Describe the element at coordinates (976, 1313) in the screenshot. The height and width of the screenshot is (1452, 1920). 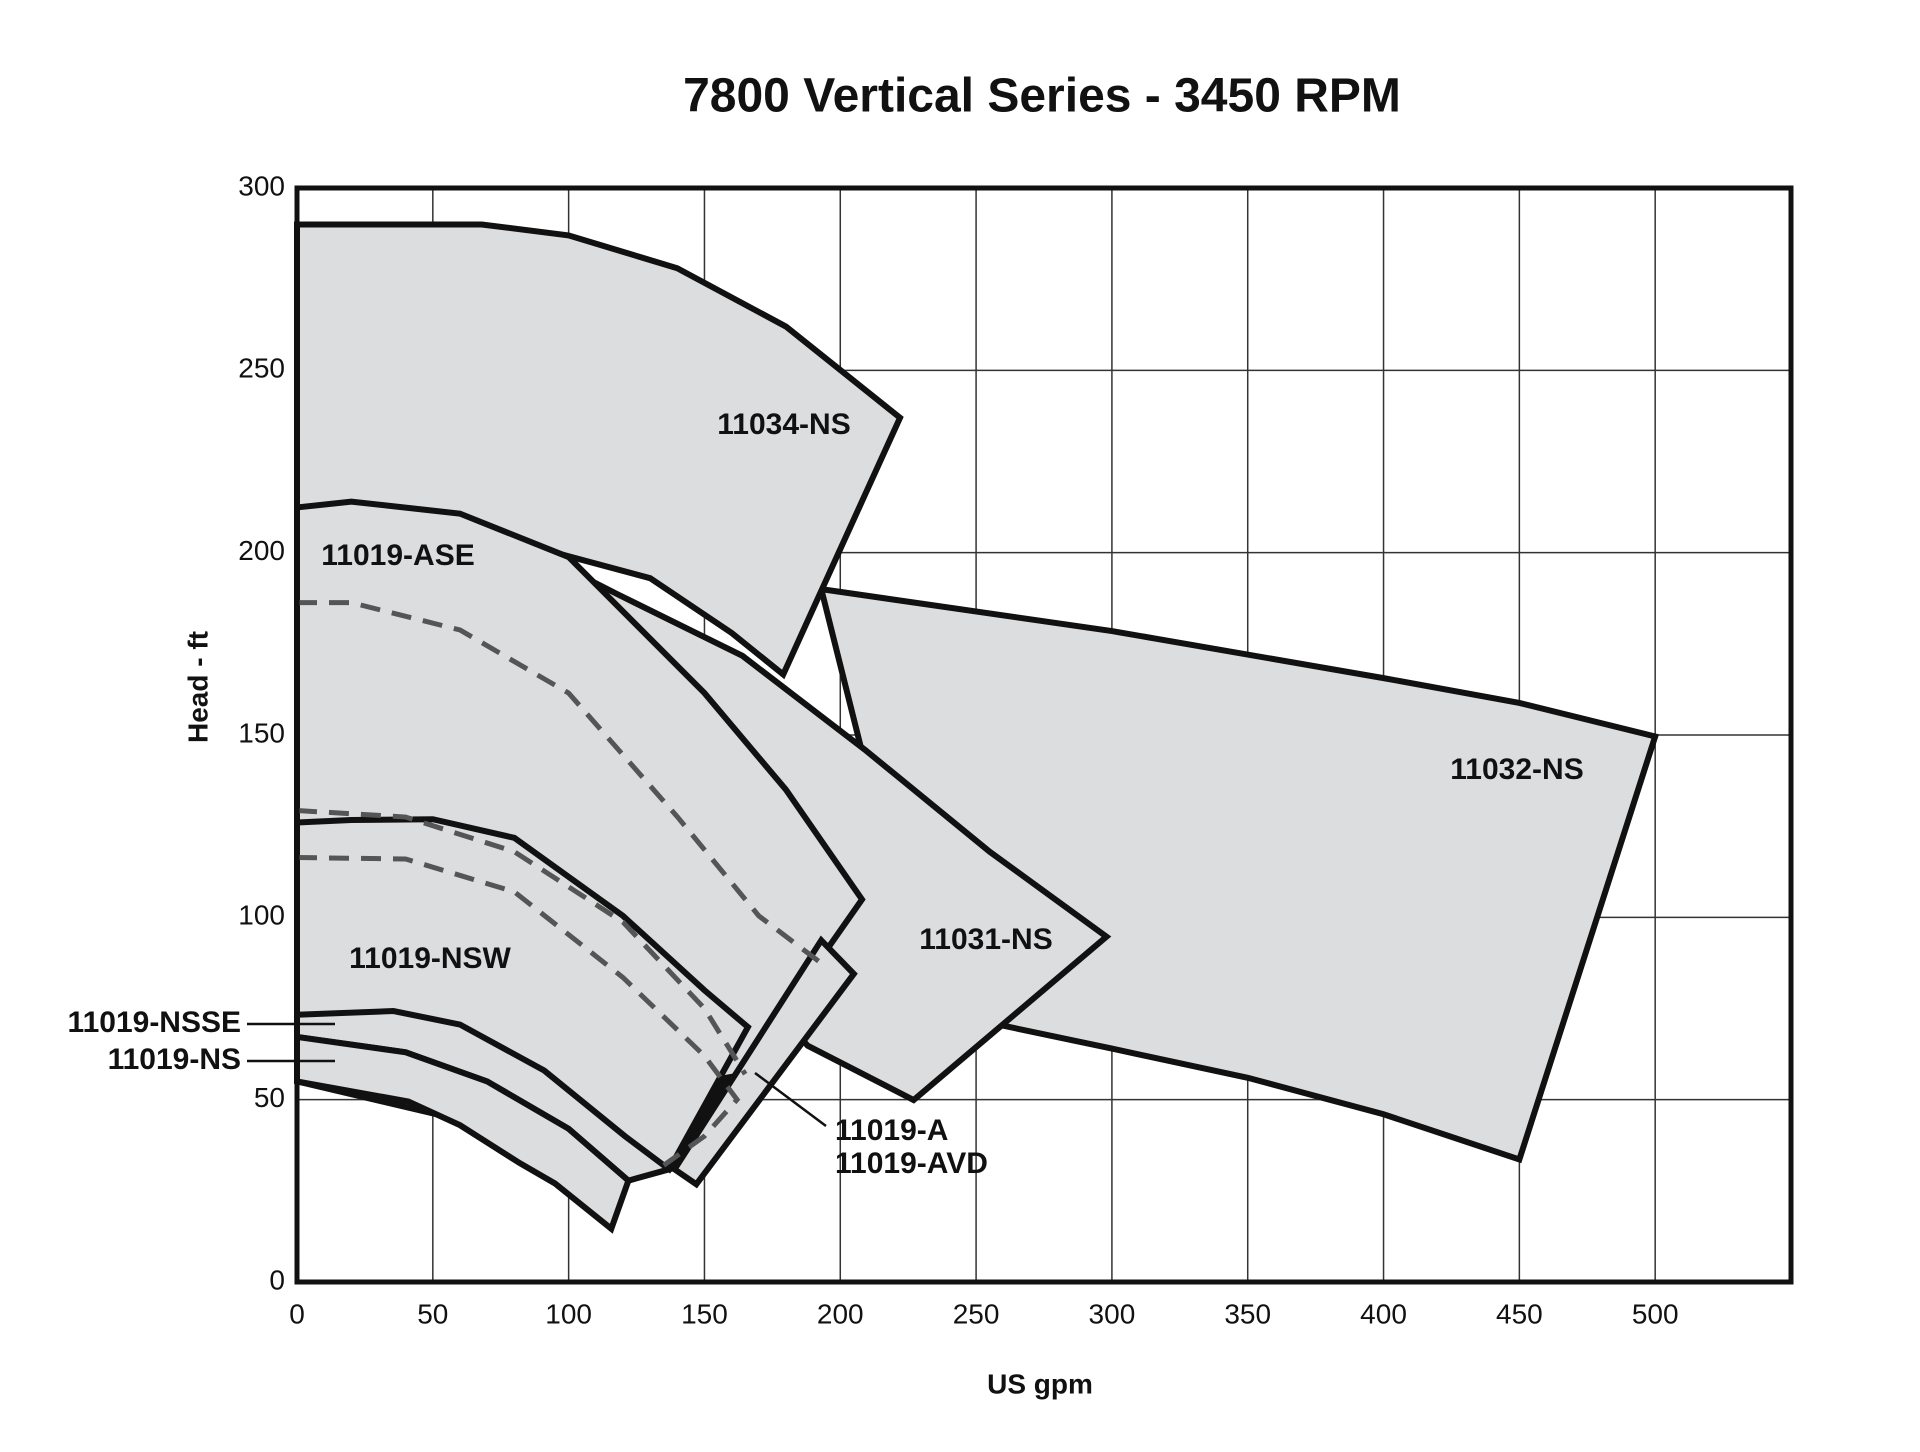
I see `x-tick-label: 250` at that location.